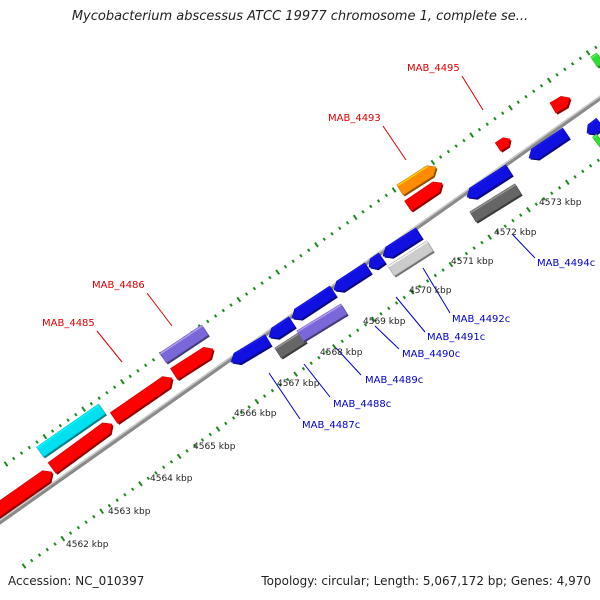 The width and height of the screenshot is (600, 600). I want to click on gene-label-mab-4486: MAB_4486, so click(118, 285).